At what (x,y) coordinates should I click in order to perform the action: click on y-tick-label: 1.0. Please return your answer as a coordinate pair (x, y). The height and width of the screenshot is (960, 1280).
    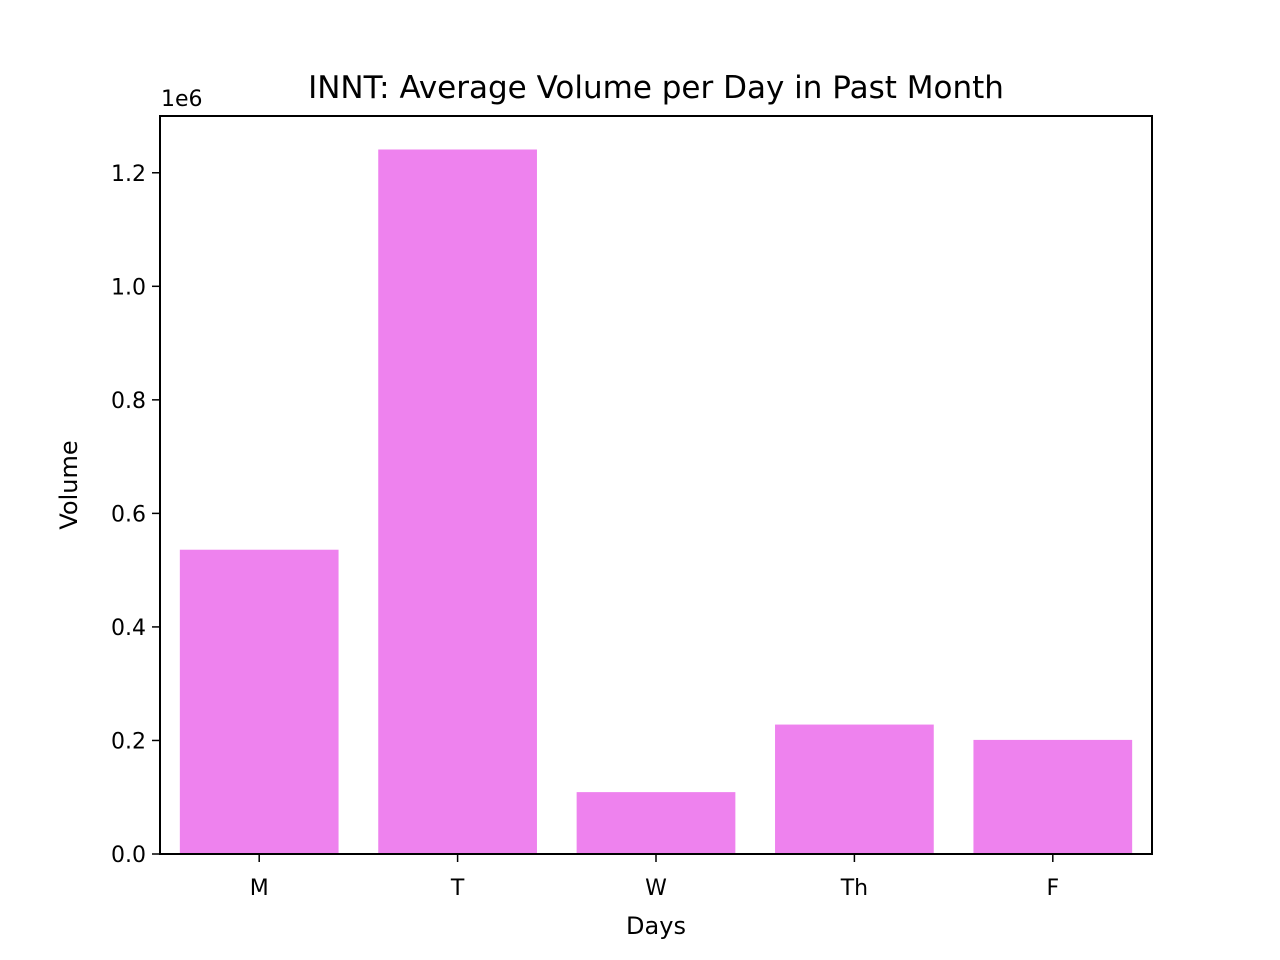
    Looking at the image, I should click on (128, 287).